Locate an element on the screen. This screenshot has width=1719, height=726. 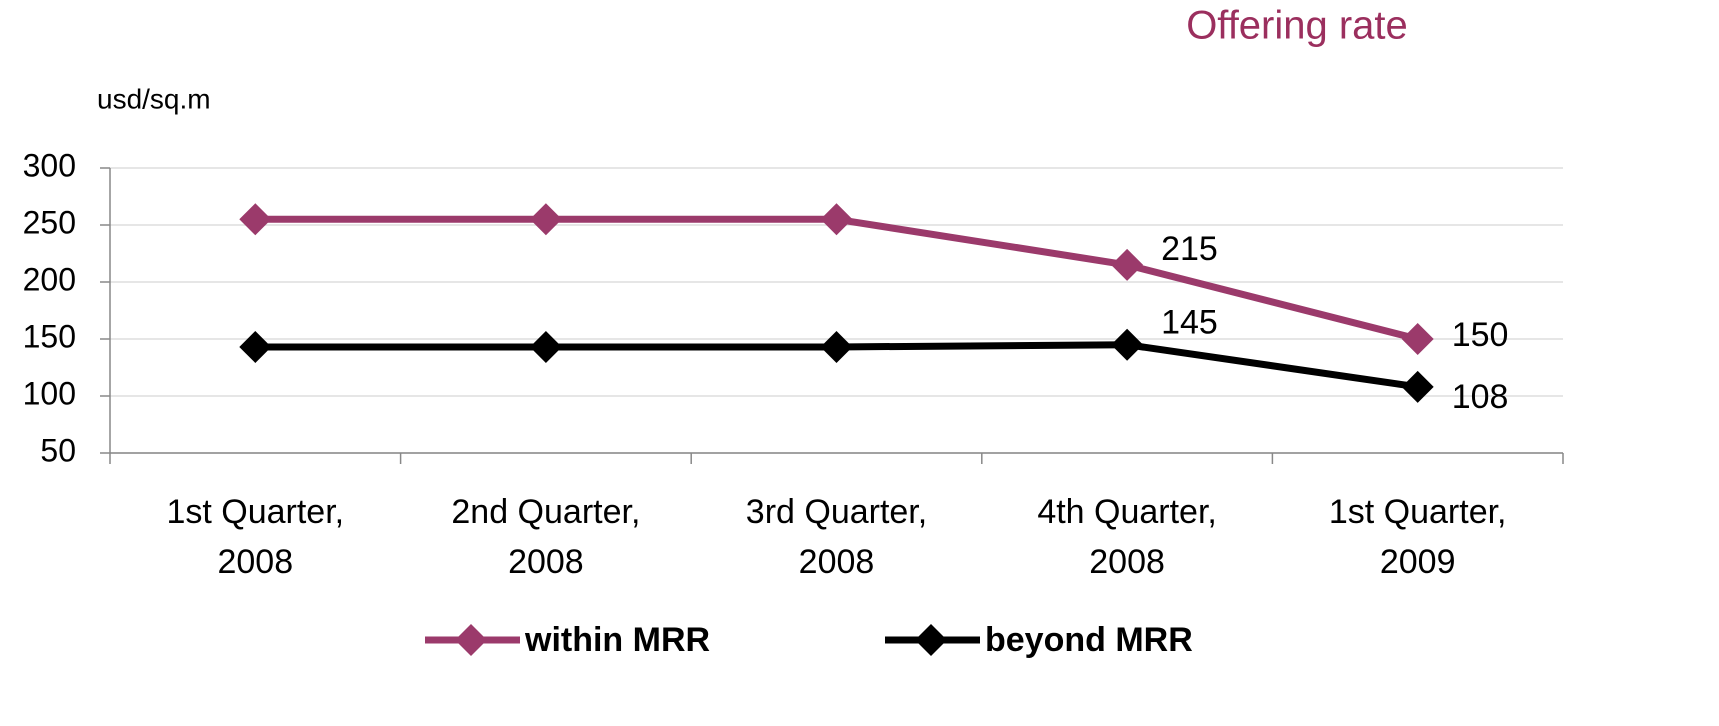
legend-label: within MRR is located at coordinates (617, 640).